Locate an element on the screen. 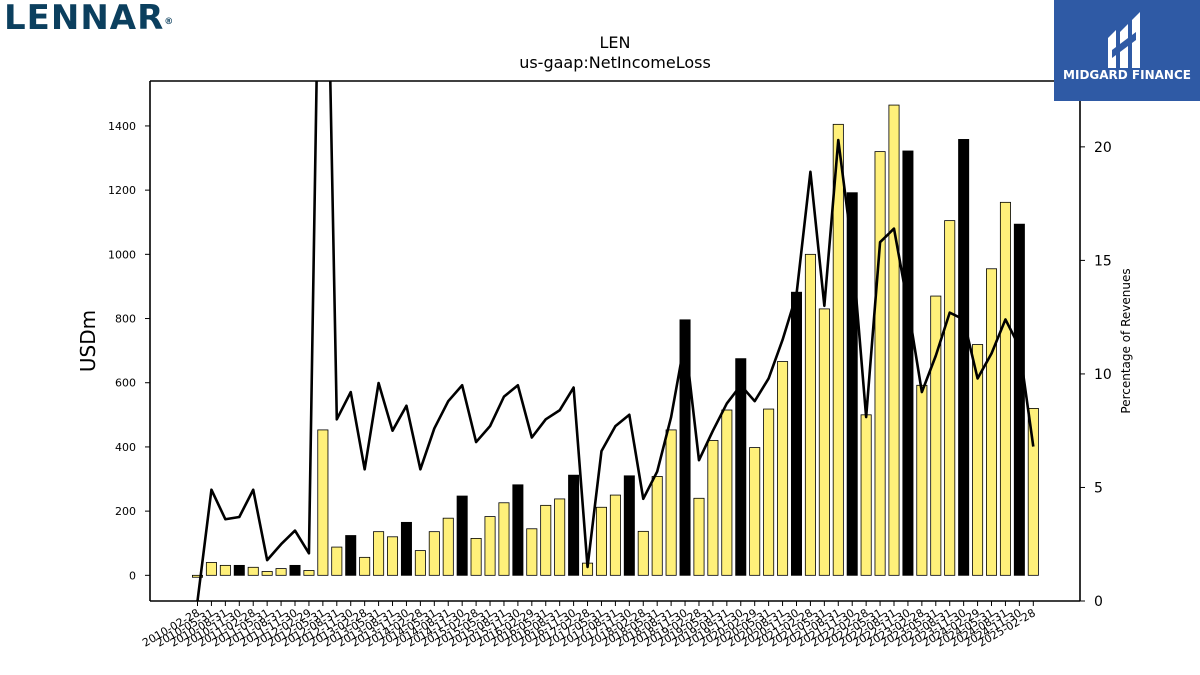 The height and width of the screenshot is (675, 1200). y-tick-label: 600 is located at coordinates (125, 383).